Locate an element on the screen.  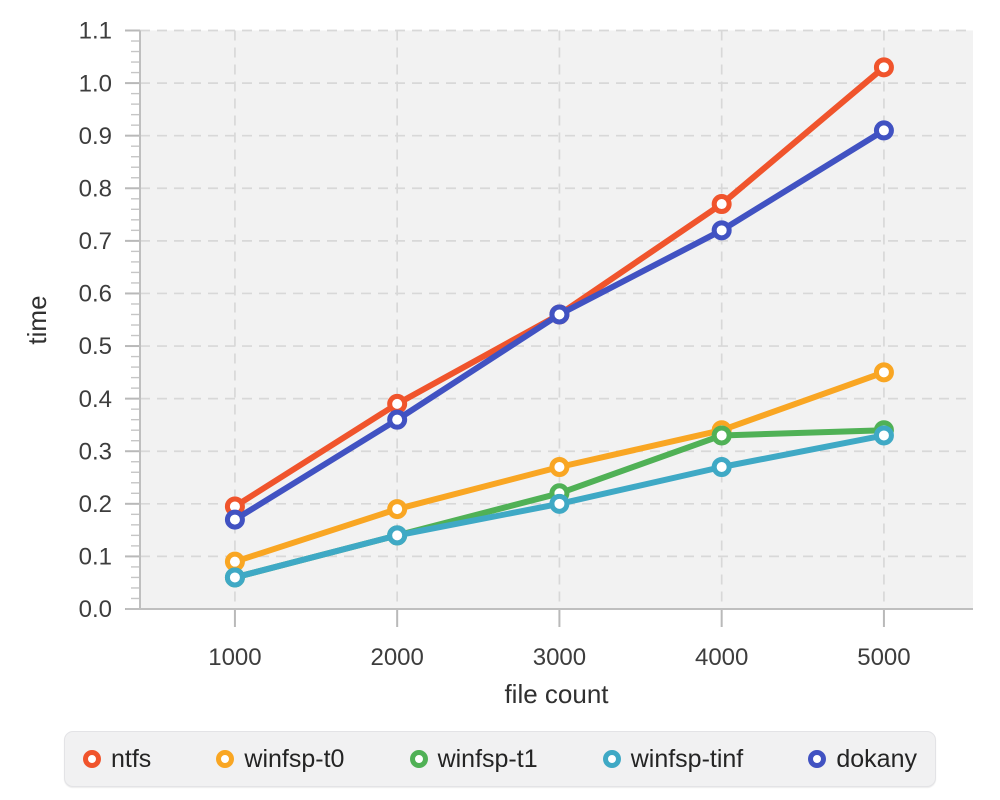
x-tick-label: 5000 is located at coordinates (883, 657).